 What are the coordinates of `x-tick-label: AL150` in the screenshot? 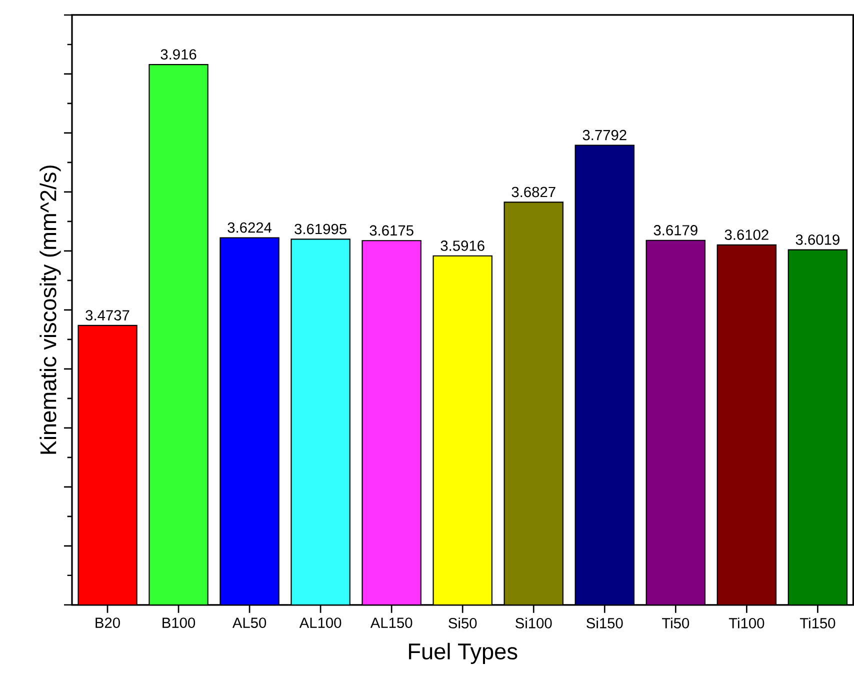 It's located at (391, 623).